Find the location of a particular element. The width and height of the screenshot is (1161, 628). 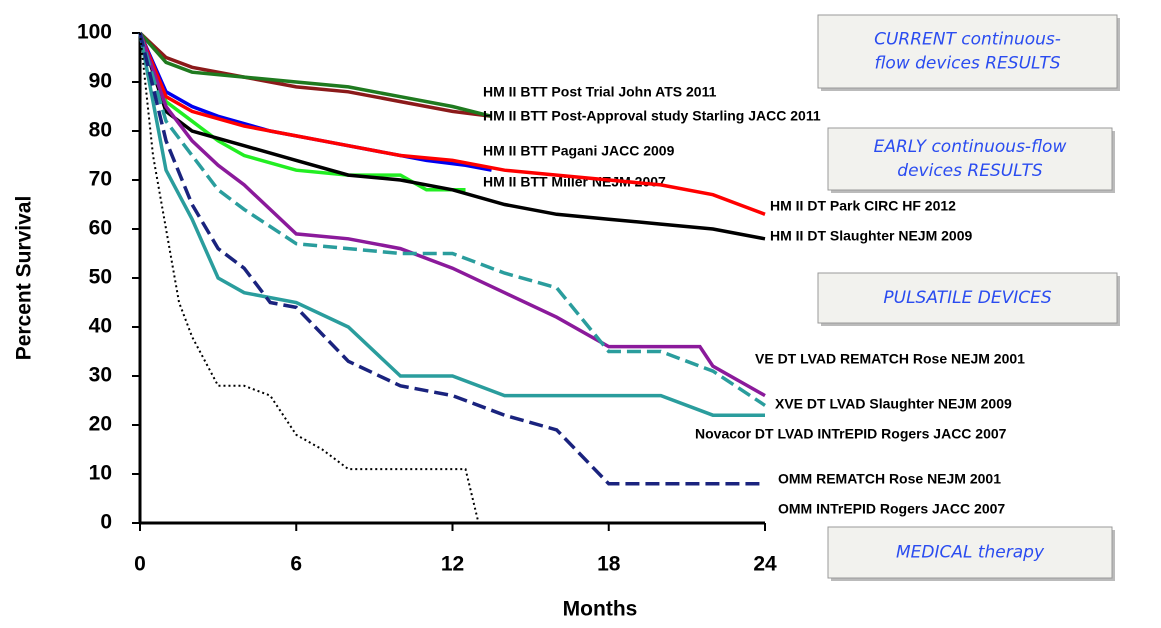

y-tick-label: 90 is located at coordinates (100, 81).